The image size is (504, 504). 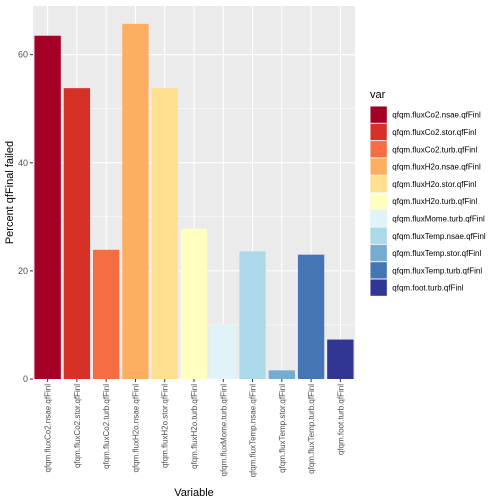 What do you see at coordinates (434, 132) in the screenshot?
I see `legend-label: qfqm.fluxCo2.stor.qfFinl` at bounding box center [434, 132].